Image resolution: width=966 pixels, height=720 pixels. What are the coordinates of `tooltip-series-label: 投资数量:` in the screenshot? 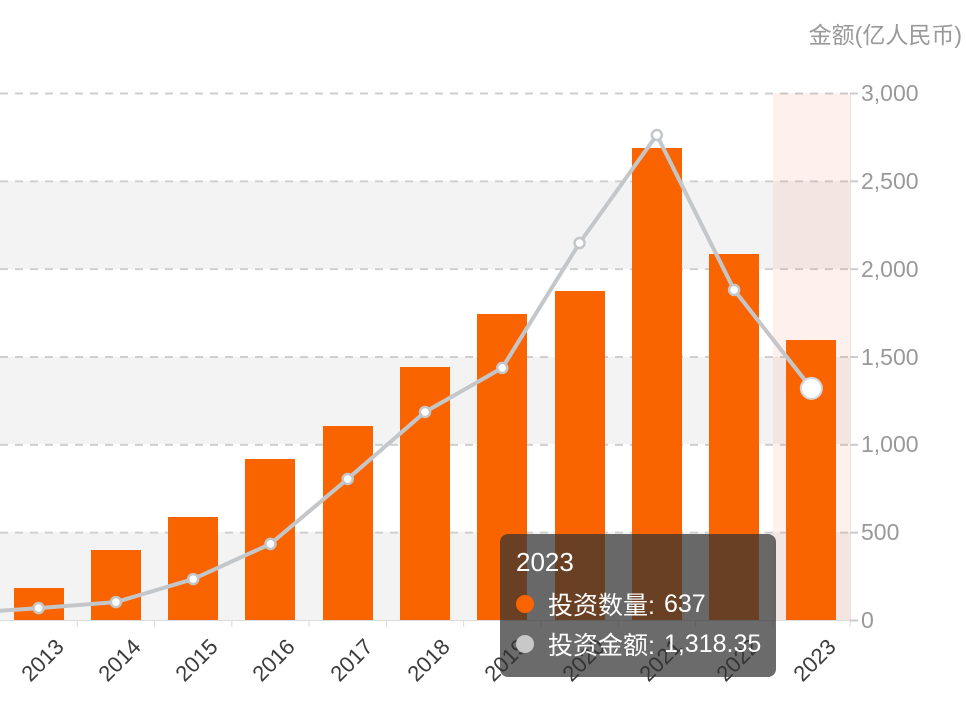 It's located at (601, 606).